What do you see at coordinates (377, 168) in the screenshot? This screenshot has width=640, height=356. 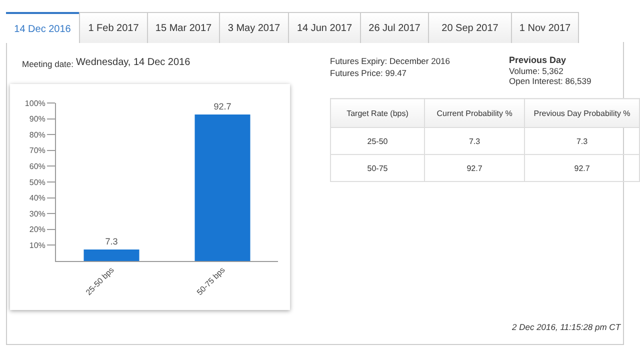 I see `text: 50-75` at bounding box center [377, 168].